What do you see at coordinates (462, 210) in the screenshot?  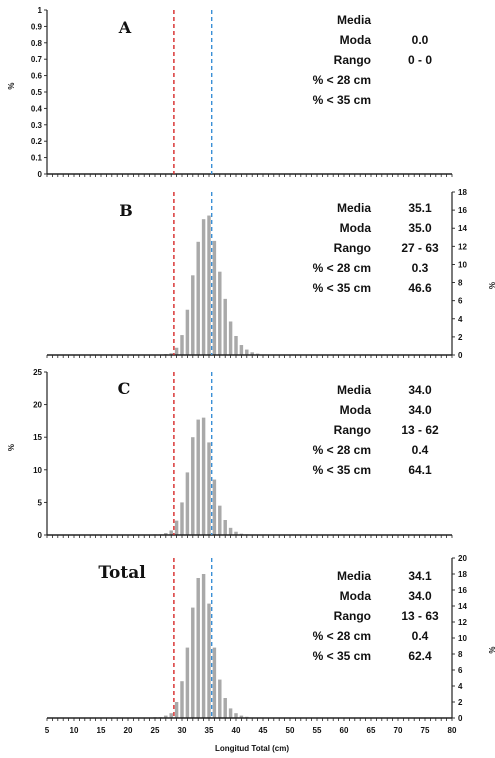 I see `y-tick-label: 16` at bounding box center [462, 210].